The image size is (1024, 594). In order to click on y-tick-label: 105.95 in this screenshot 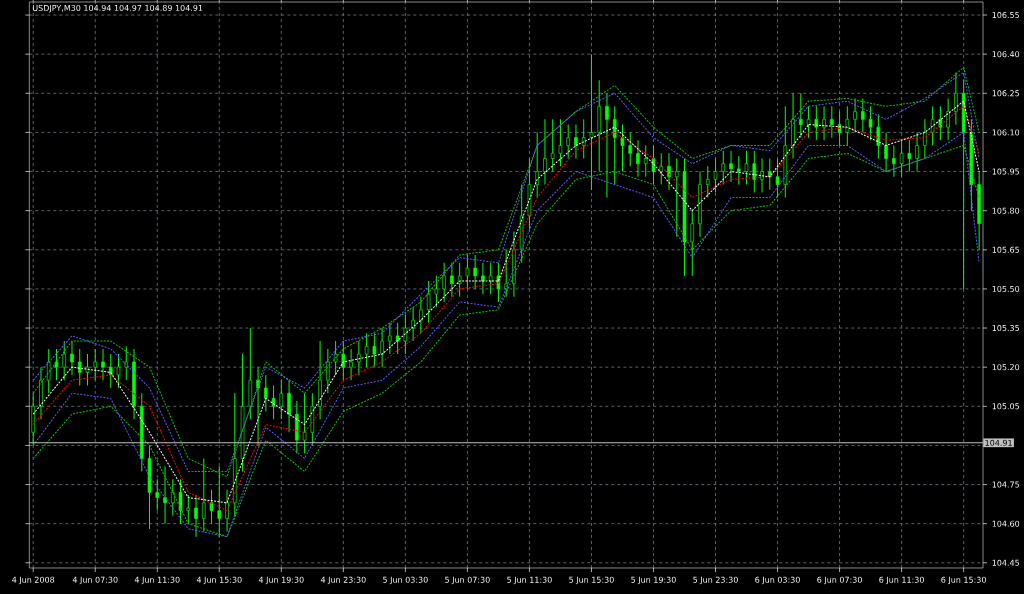, I will do `click(1006, 171)`.